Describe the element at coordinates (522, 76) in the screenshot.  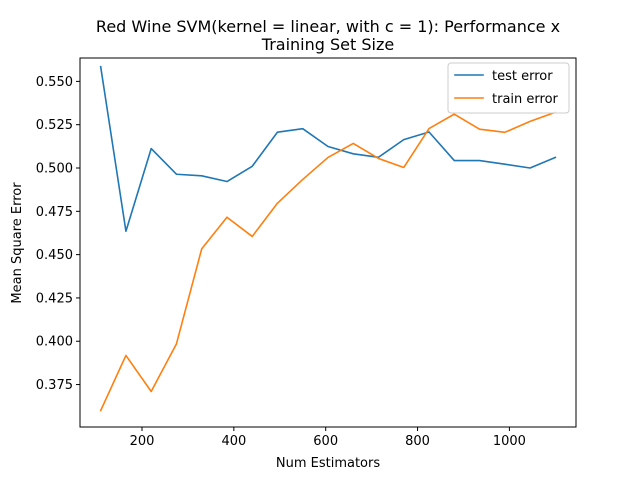
I see `legend-label-test-error: test error` at that location.